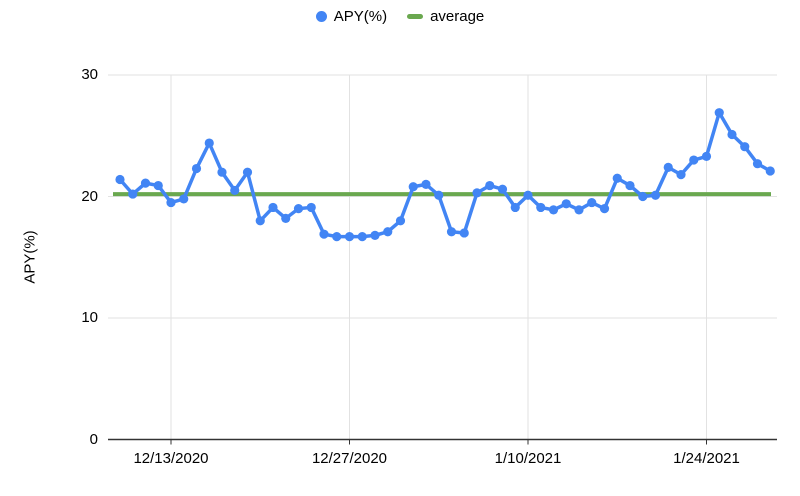 The width and height of the screenshot is (800, 496). What do you see at coordinates (171, 458) in the screenshot?
I see `x-axis-tick-label: 12/13/2020` at bounding box center [171, 458].